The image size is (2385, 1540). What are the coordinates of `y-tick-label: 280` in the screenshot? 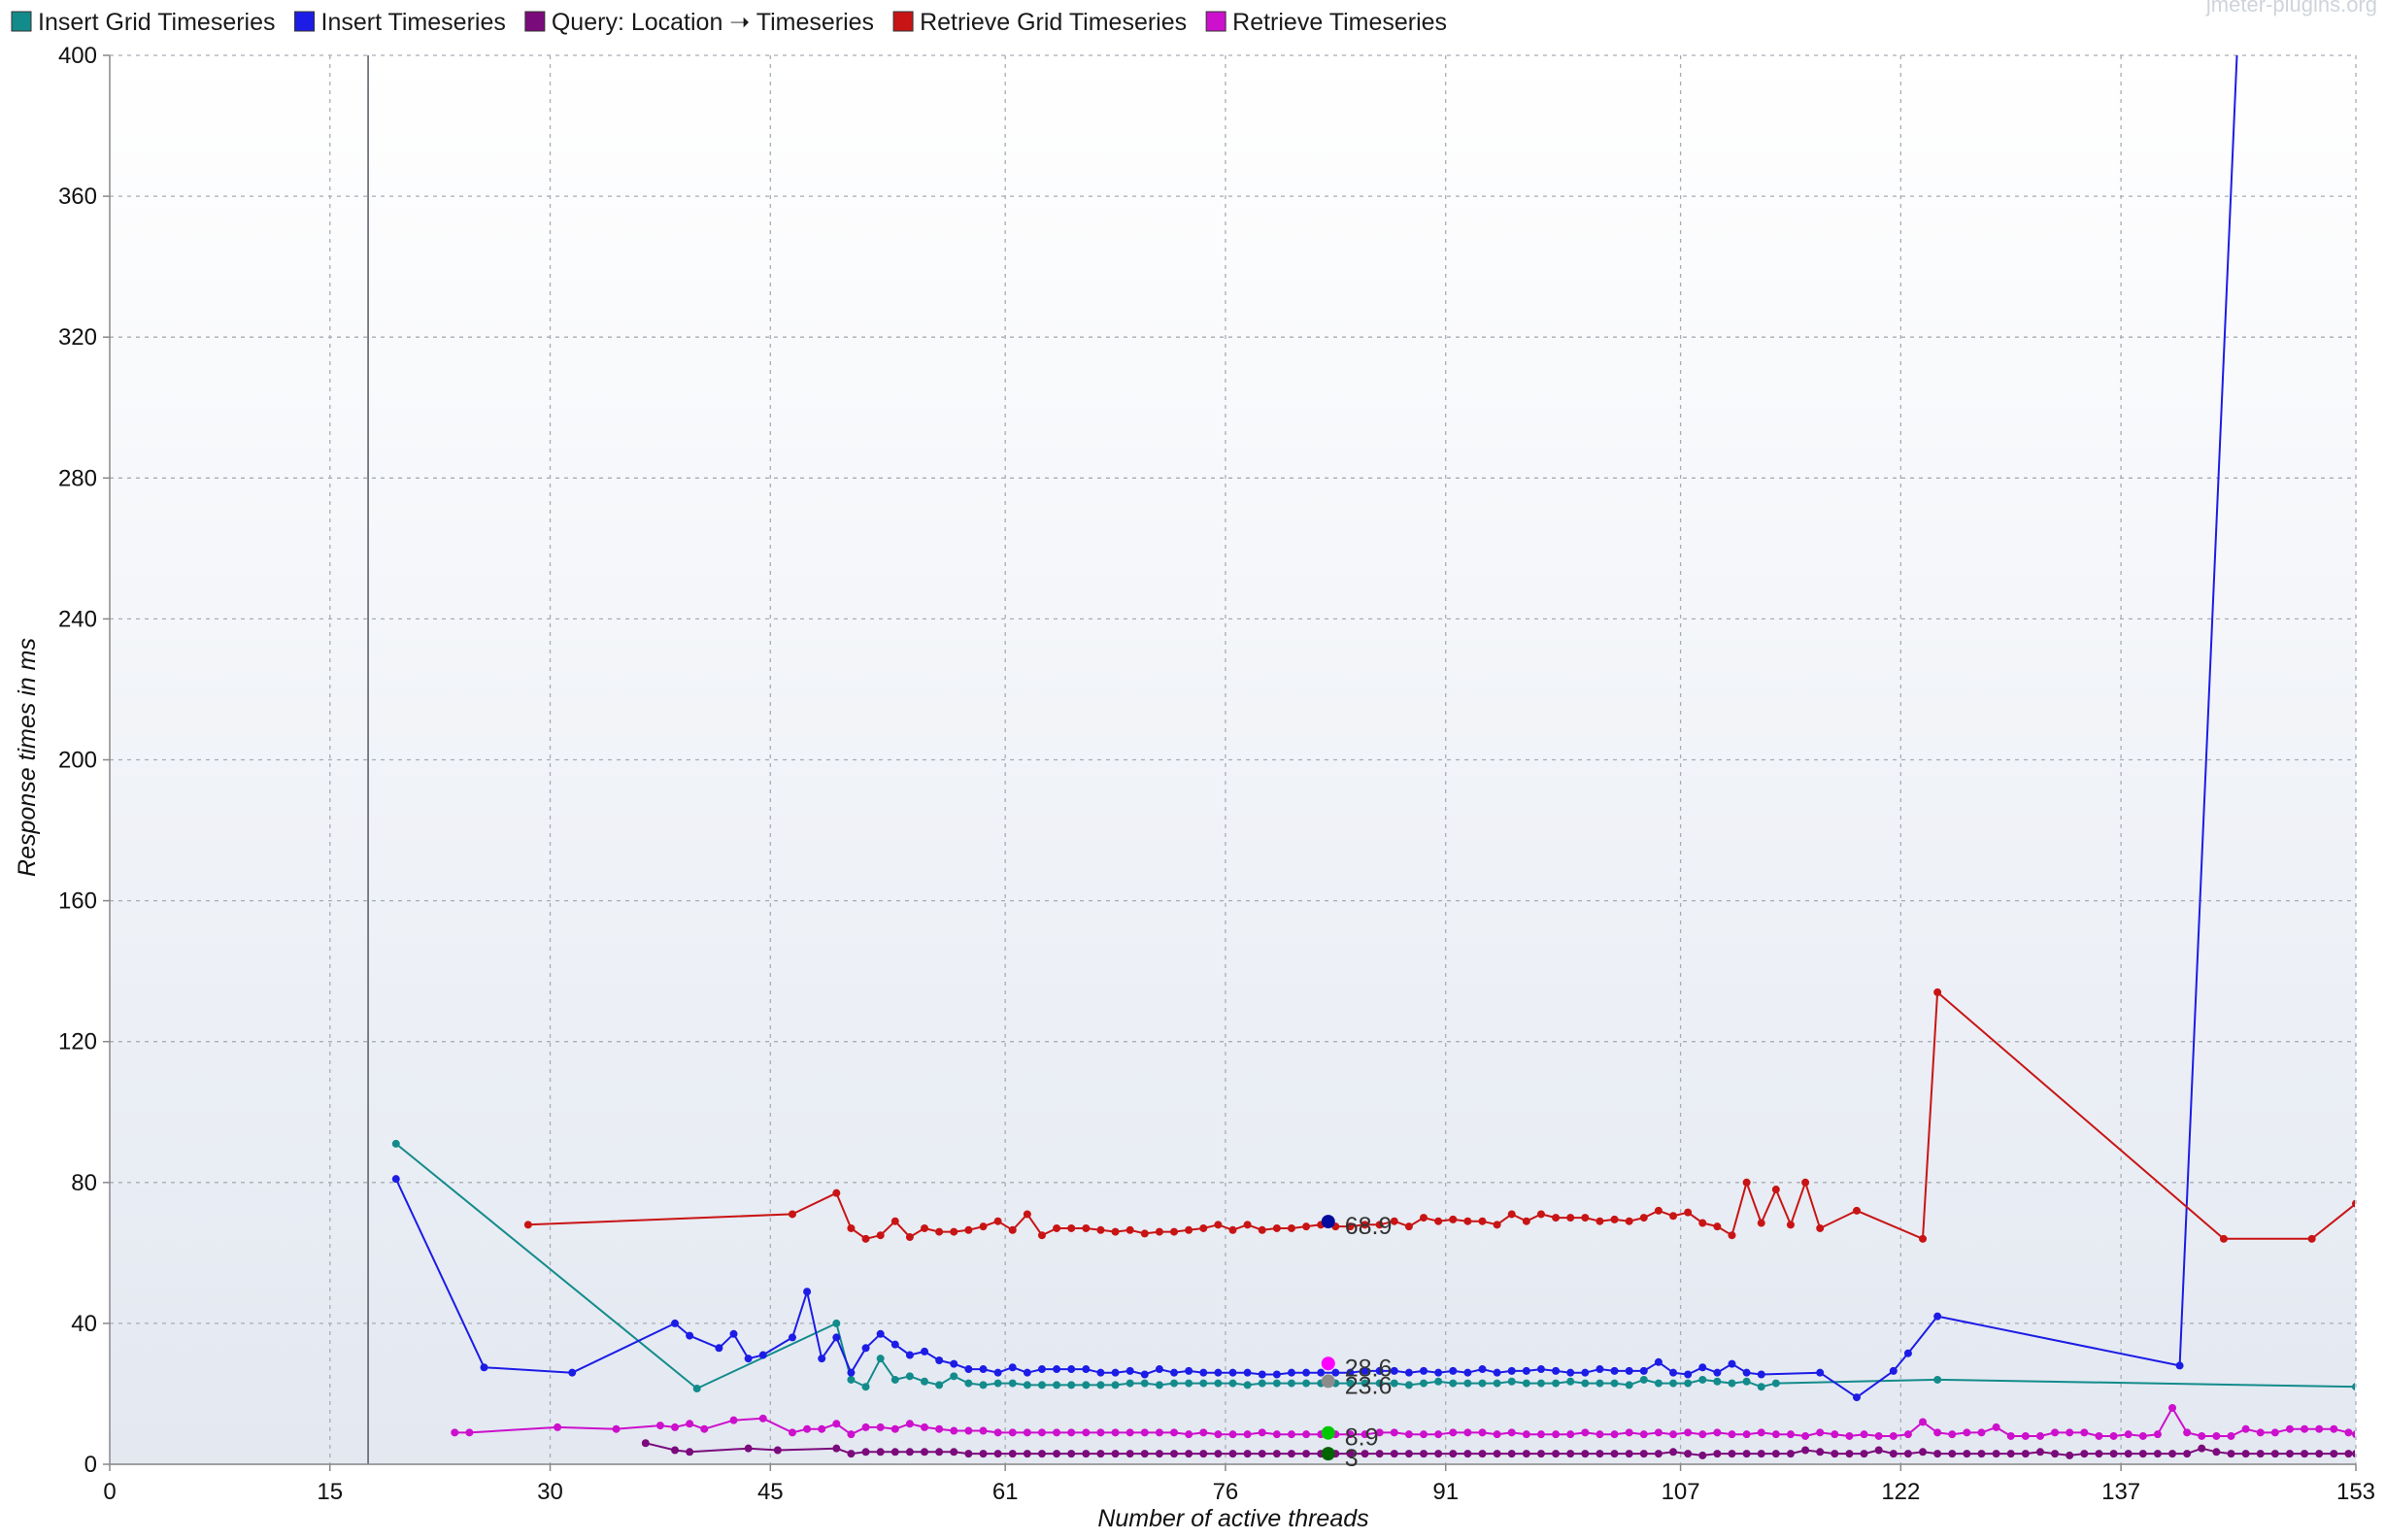 It's located at (77, 478).